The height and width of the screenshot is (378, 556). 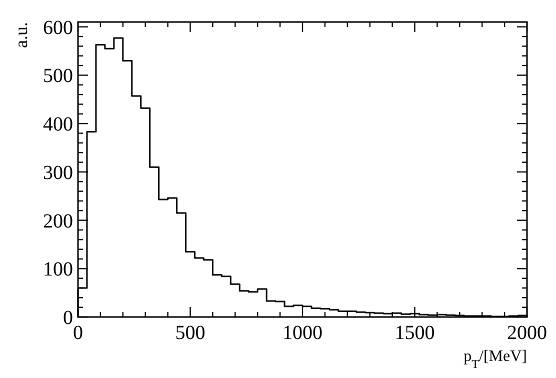 I want to click on y-tick-label: 0, so click(x=68, y=318).